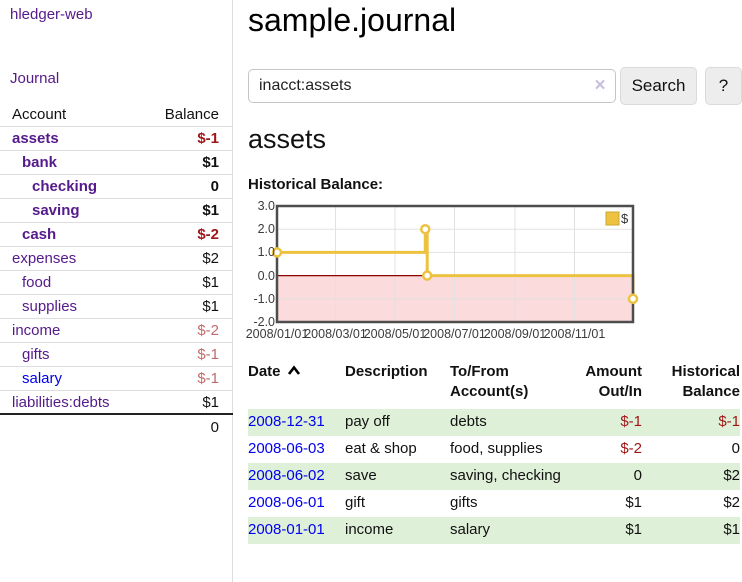 The image size is (742, 582). What do you see at coordinates (277, 334) in the screenshot?
I see `x-axis-tick: 2008/01/01` at bounding box center [277, 334].